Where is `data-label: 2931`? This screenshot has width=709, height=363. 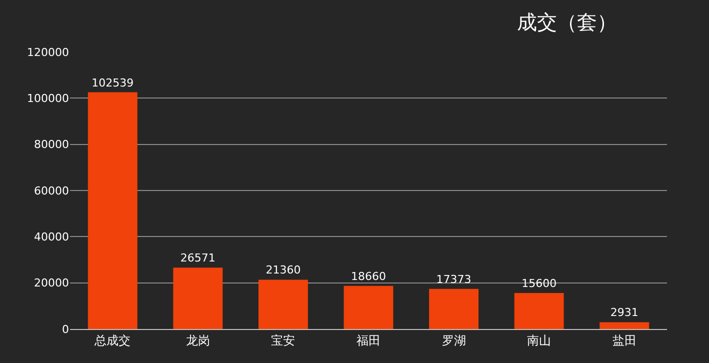
data-label: 2931 is located at coordinates (624, 313).